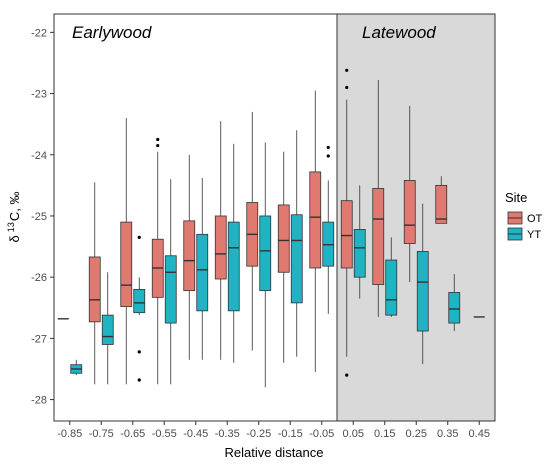 The width and height of the screenshot is (550, 469). Describe the element at coordinates (39, 217) in the screenshot. I see `y-tick-label: -25` at that location.